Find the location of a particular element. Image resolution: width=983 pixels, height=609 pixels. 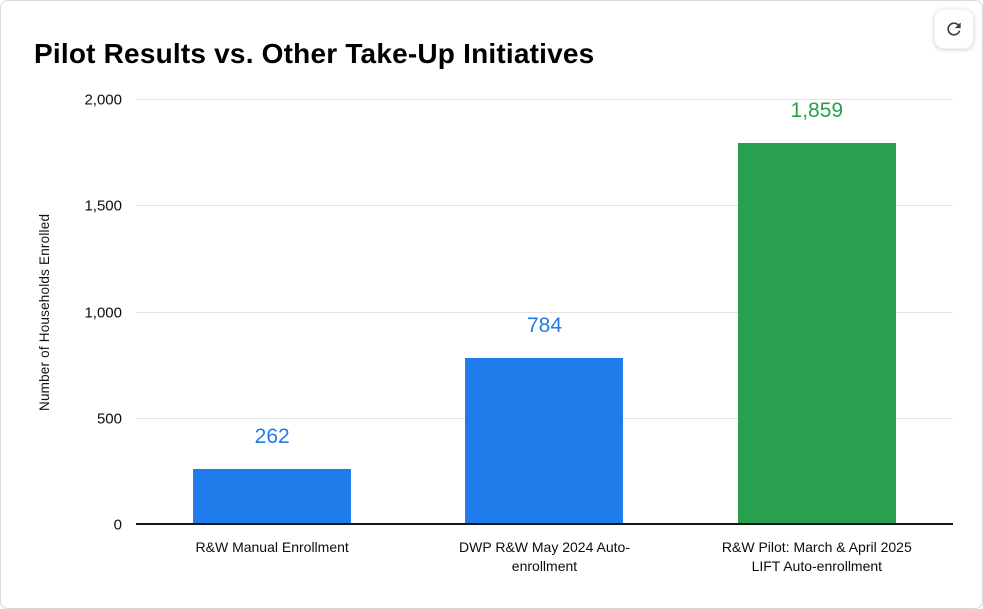

y-tick-label: 1,000 is located at coordinates (103, 312).